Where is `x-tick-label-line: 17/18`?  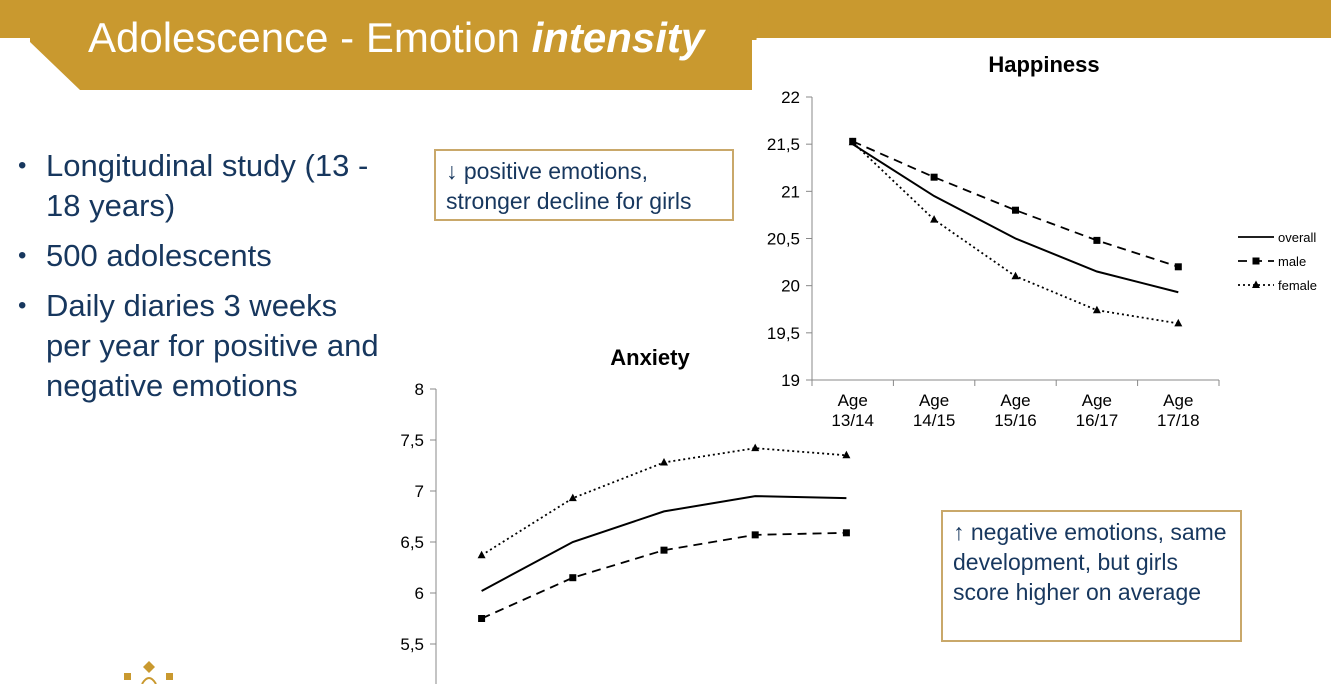
x-tick-label-line: 17/18 is located at coordinates (1178, 420).